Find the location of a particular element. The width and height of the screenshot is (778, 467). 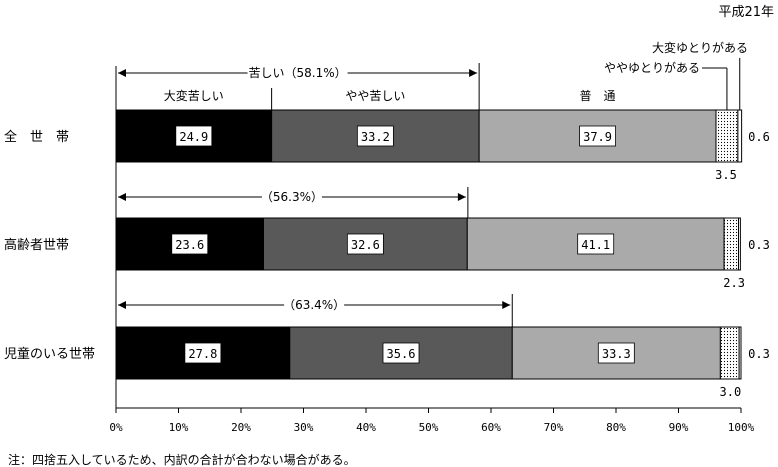

period-label: 平成21年 is located at coordinates (746, 12).